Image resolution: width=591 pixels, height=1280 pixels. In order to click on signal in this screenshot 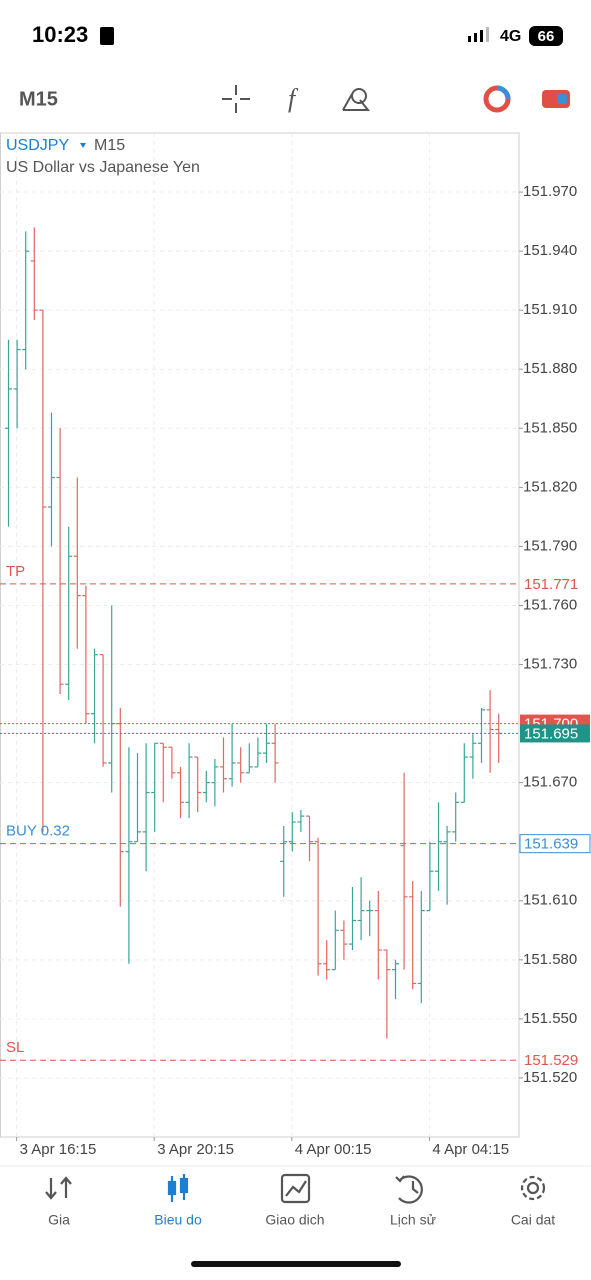, I will do `click(478, 34)`.